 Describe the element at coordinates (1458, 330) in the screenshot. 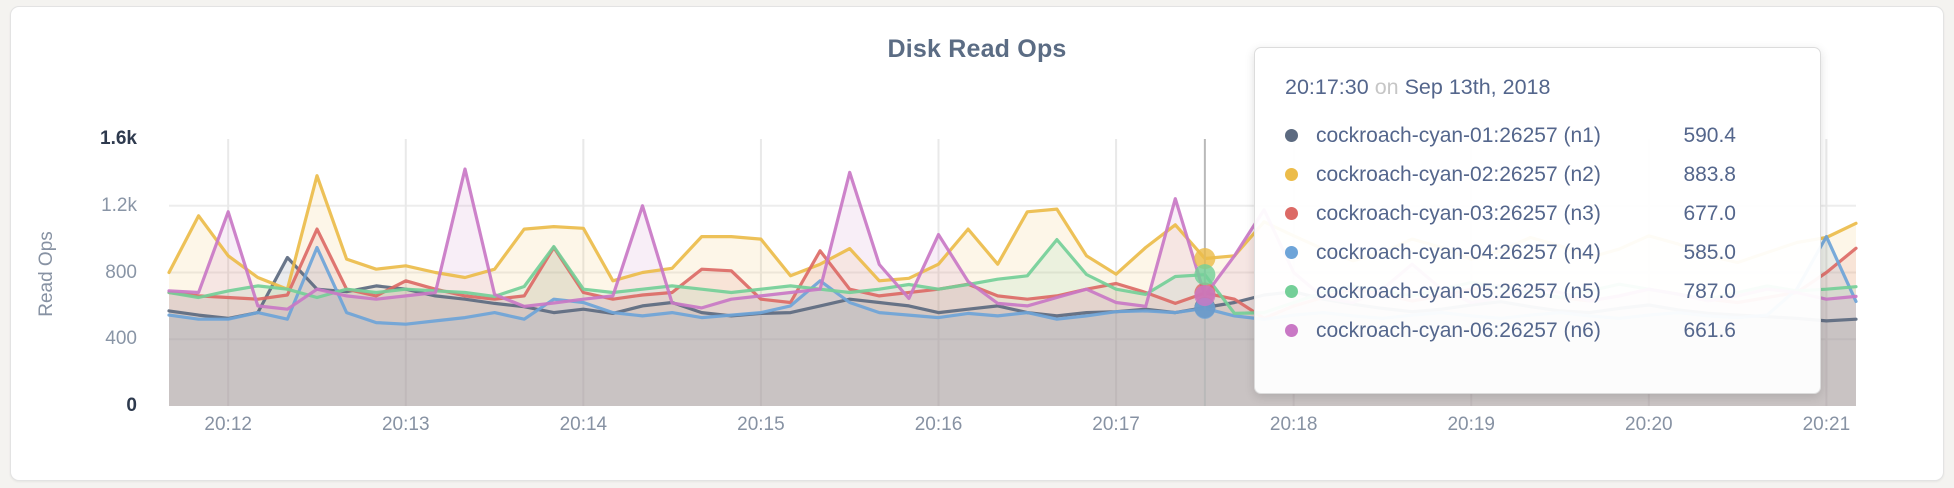

I see `series-name: cockroach-cyan-06:26257 (n6)` at that location.